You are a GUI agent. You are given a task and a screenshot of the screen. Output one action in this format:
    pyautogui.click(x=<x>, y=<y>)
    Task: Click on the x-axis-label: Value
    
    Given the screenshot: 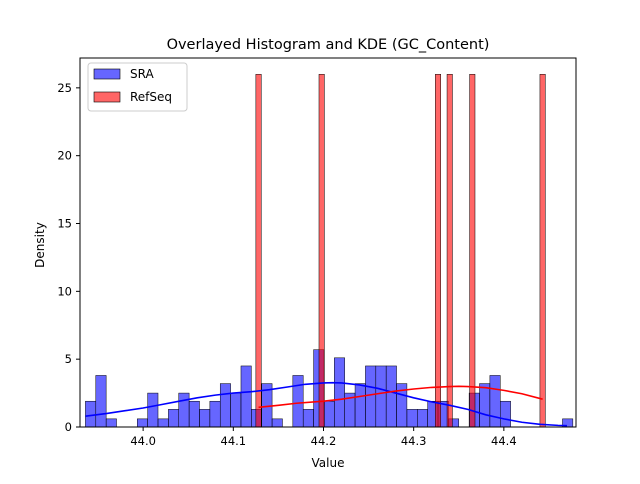 What is the action you would take?
    pyautogui.click(x=328, y=463)
    